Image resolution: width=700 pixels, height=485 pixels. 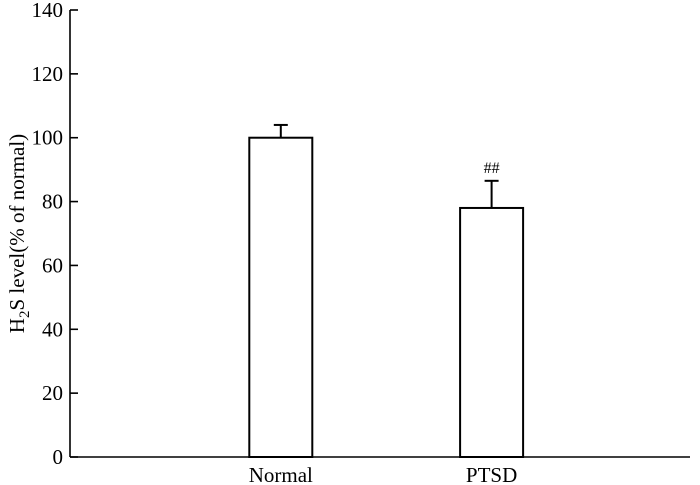 What do you see at coordinates (491, 474) in the screenshot?
I see `x-category-label: PTSD` at bounding box center [491, 474].